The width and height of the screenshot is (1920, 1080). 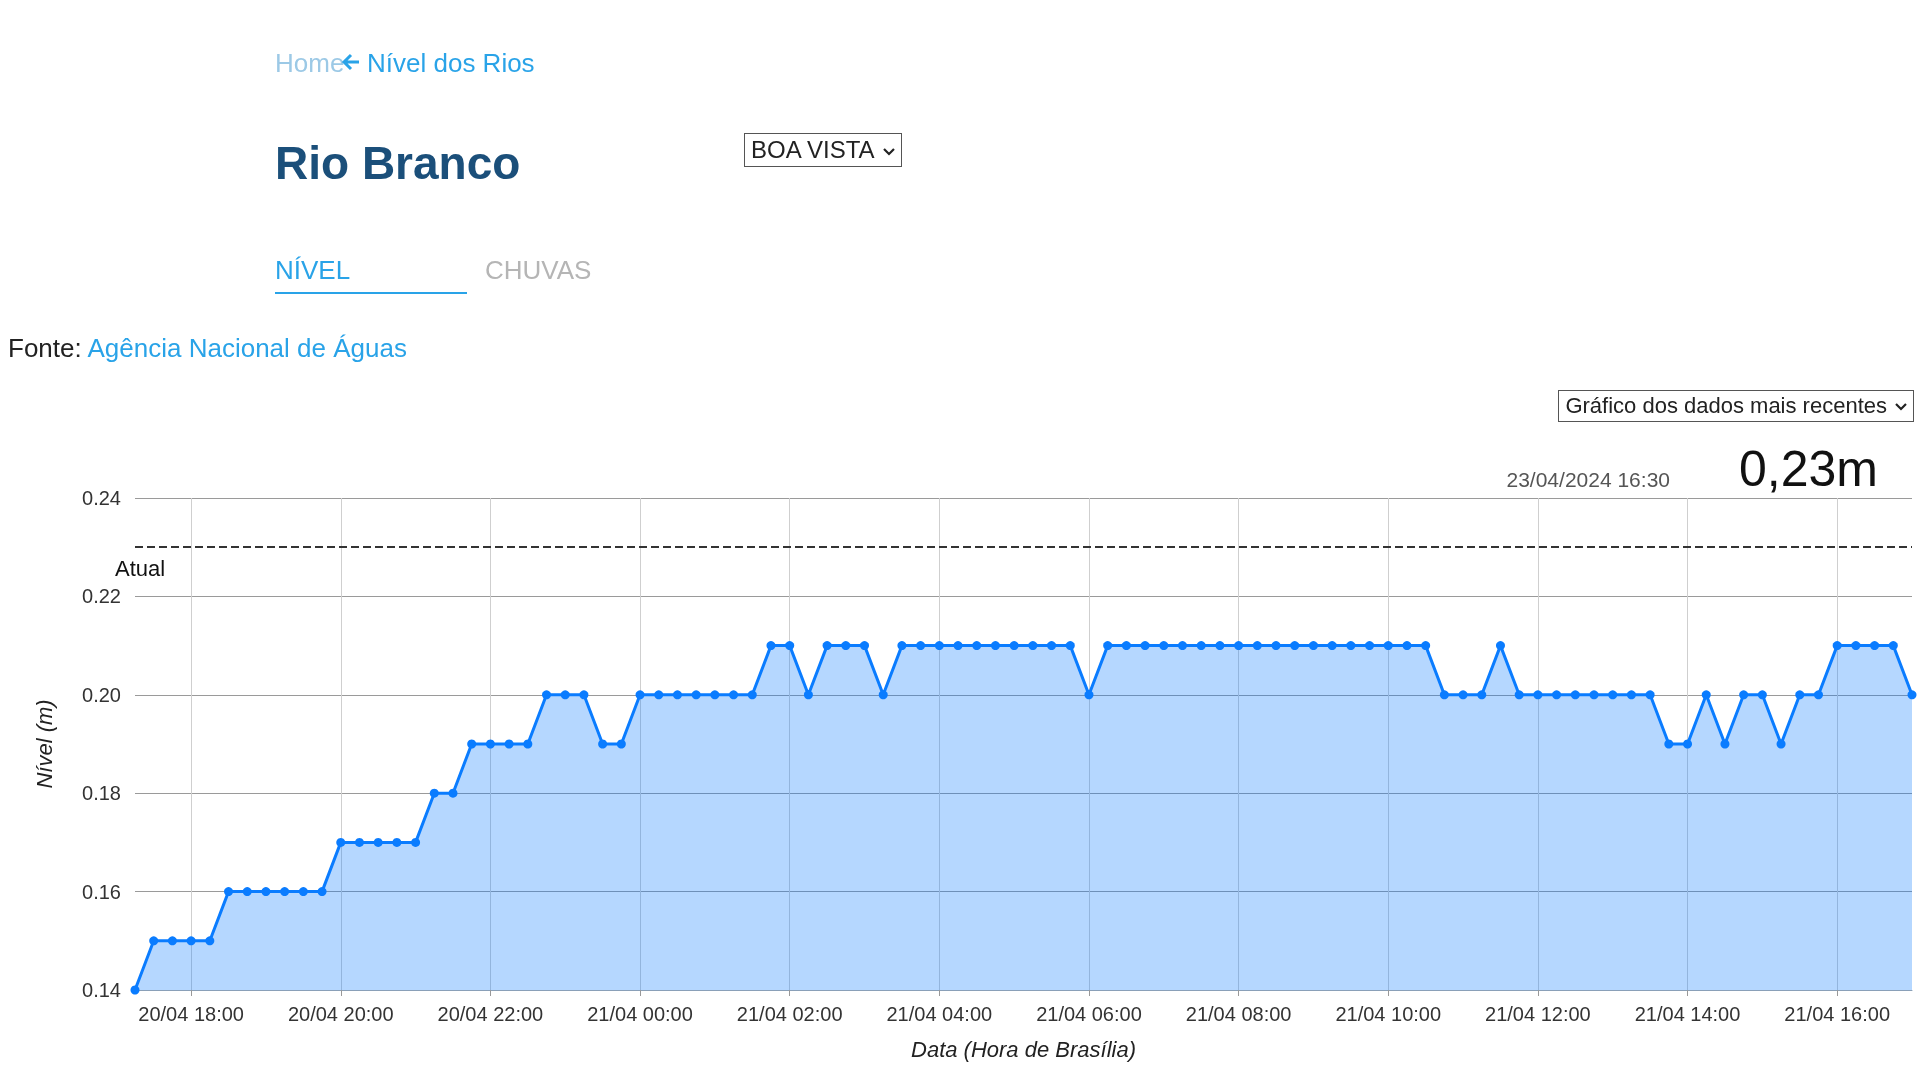 I want to click on y-tick-label: 0.20, so click(x=101, y=694).